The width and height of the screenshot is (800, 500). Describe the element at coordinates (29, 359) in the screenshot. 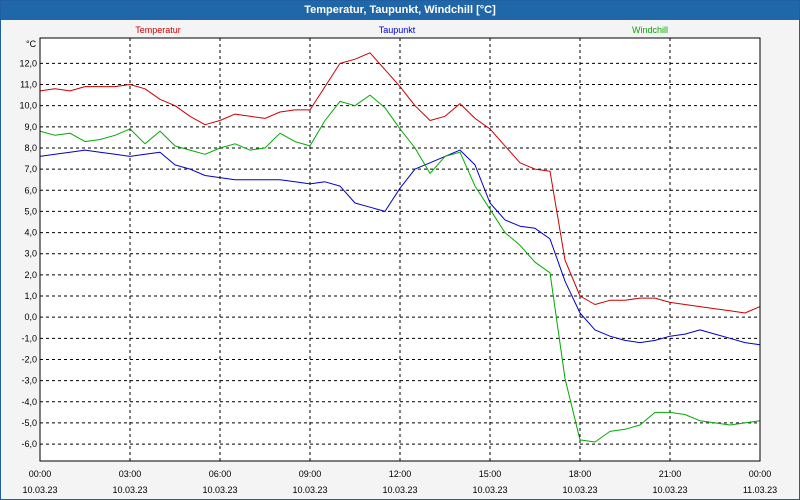

I see `y-tick-label: -2,0` at that location.